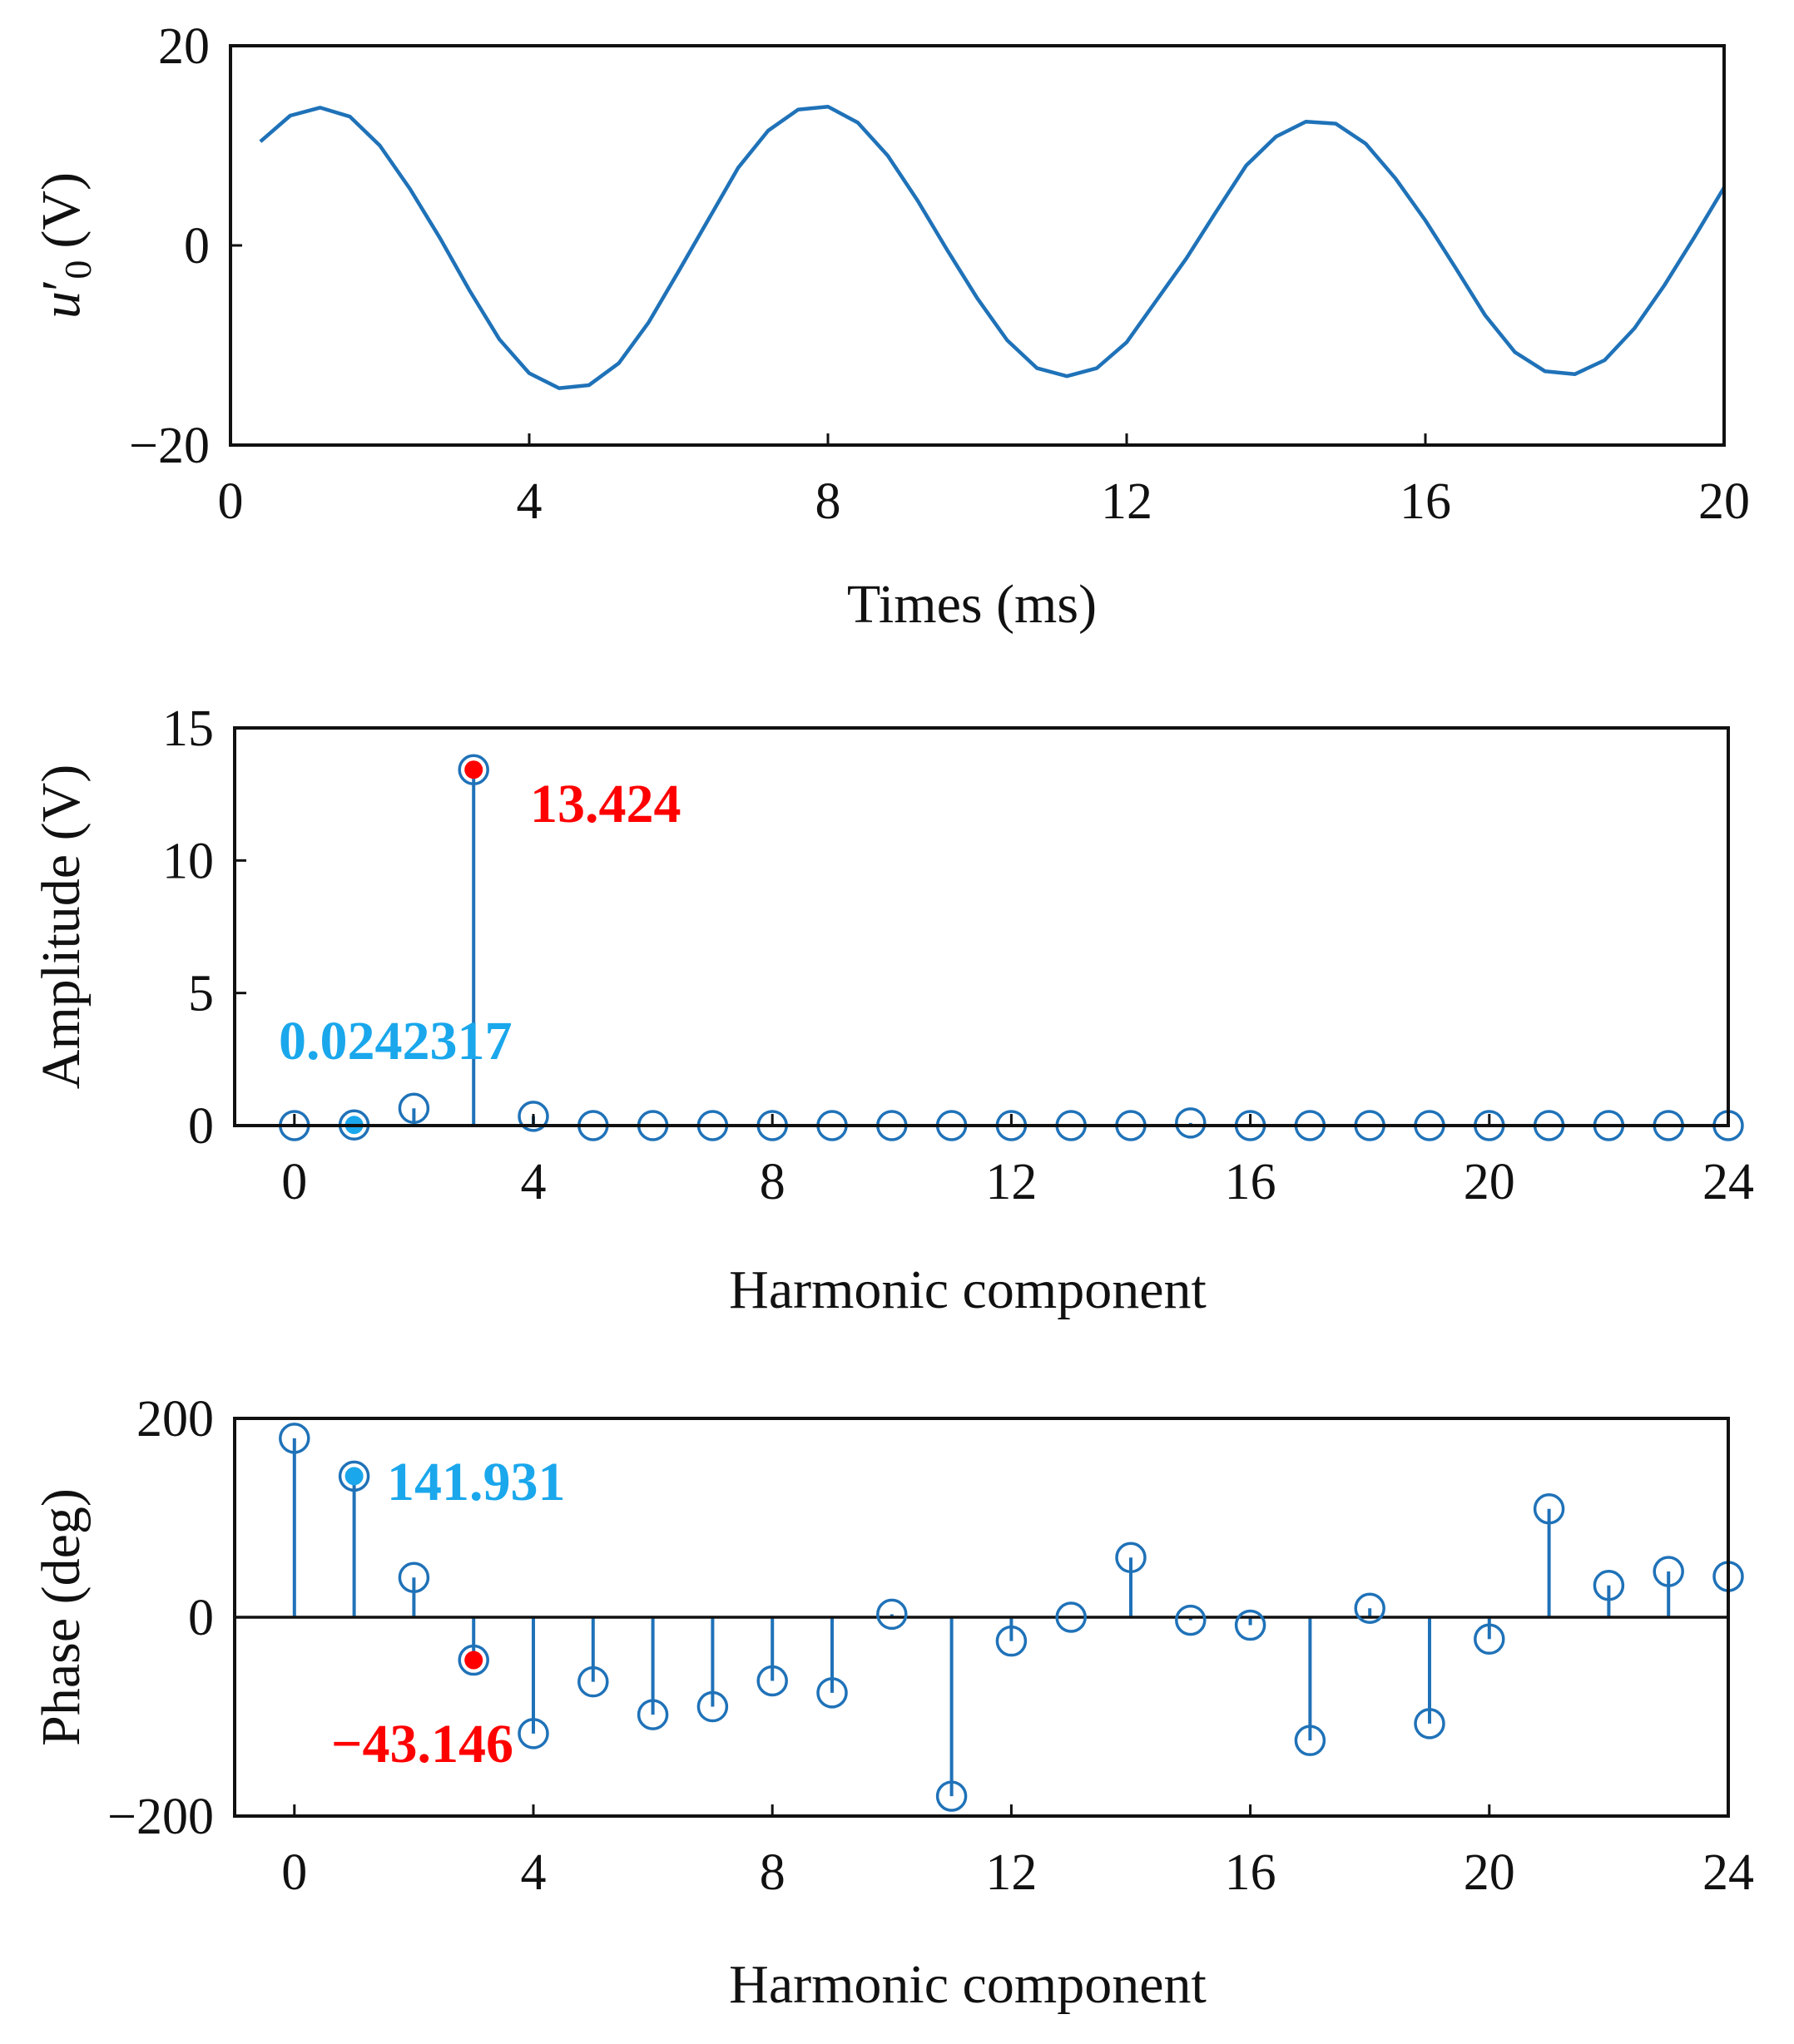 The image size is (1794, 2044). What do you see at coordinates (78, 270) in the screenshot?
I see `waveform-ylabel-sub: 0` at bounding box center [78, 270].